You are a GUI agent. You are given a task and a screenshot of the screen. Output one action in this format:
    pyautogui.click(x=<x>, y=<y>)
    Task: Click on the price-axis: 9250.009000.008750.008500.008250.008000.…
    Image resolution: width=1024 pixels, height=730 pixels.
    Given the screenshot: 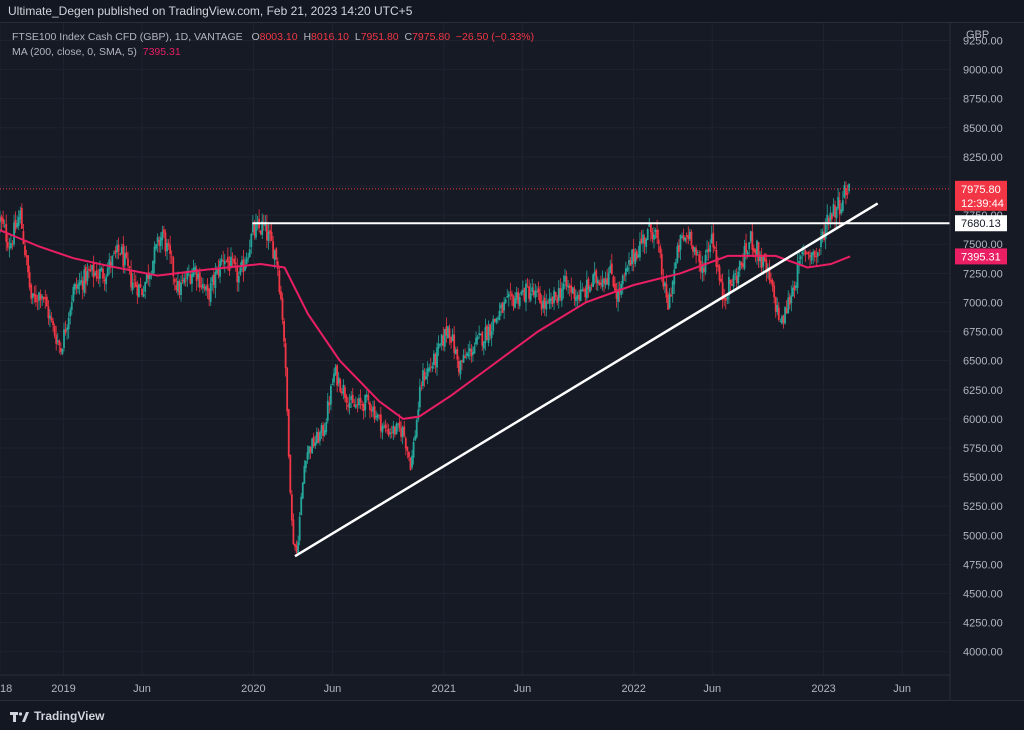 What is the action you would take?
    pyautogui.click(x=976, y=361)
    